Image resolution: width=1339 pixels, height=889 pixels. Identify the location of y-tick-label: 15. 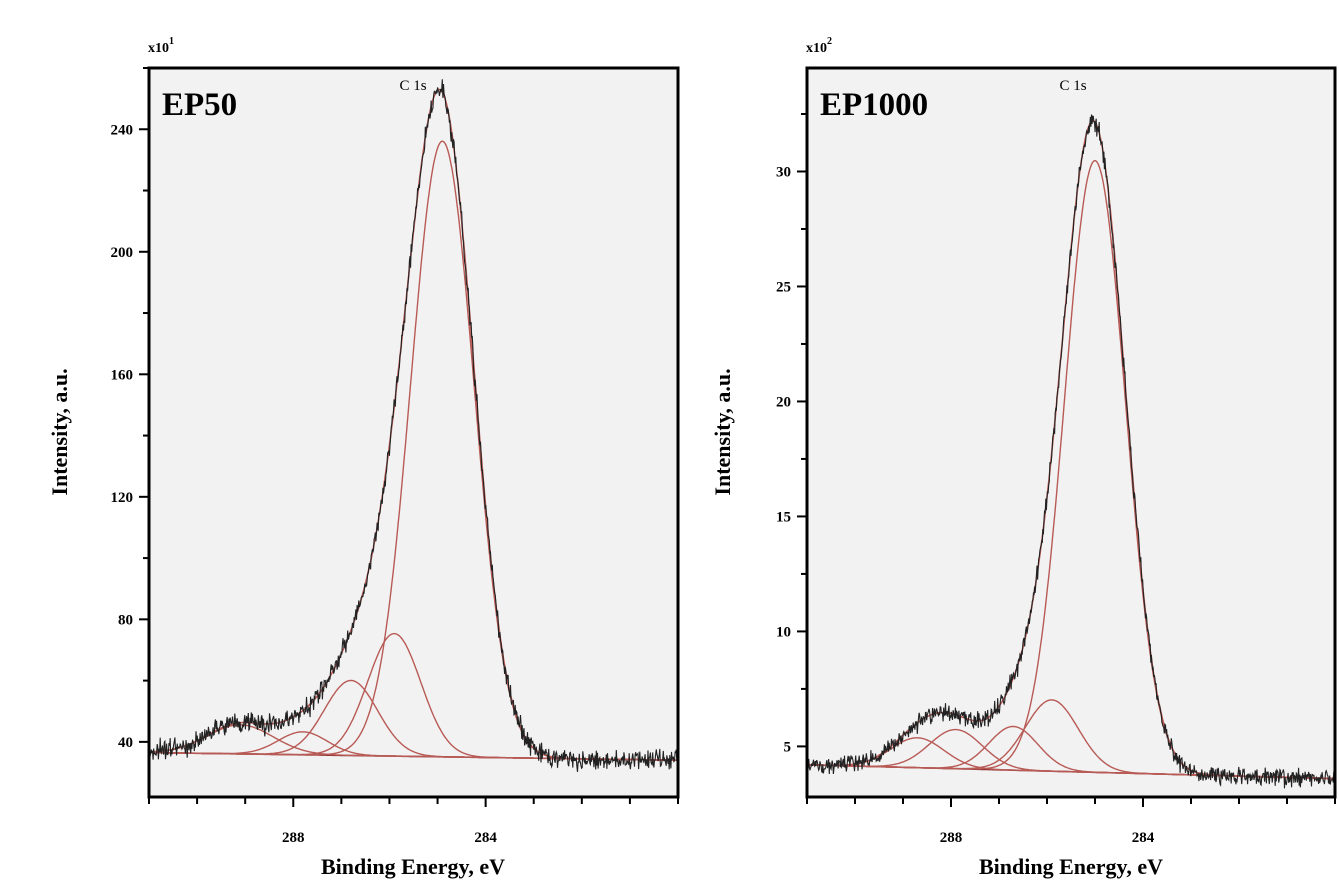
(783, 517).